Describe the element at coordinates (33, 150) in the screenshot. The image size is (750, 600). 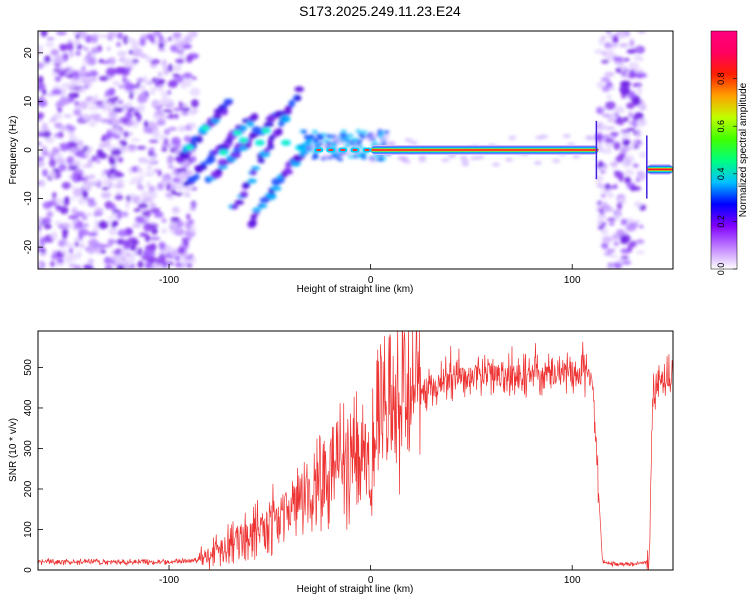
I see `heatmap-yticks: -20 -10 0 10 20` at that location.